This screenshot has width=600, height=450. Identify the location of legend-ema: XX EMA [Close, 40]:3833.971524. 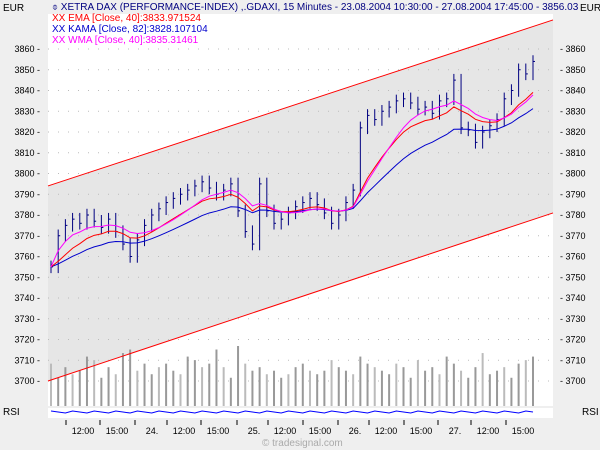
(126, 18).